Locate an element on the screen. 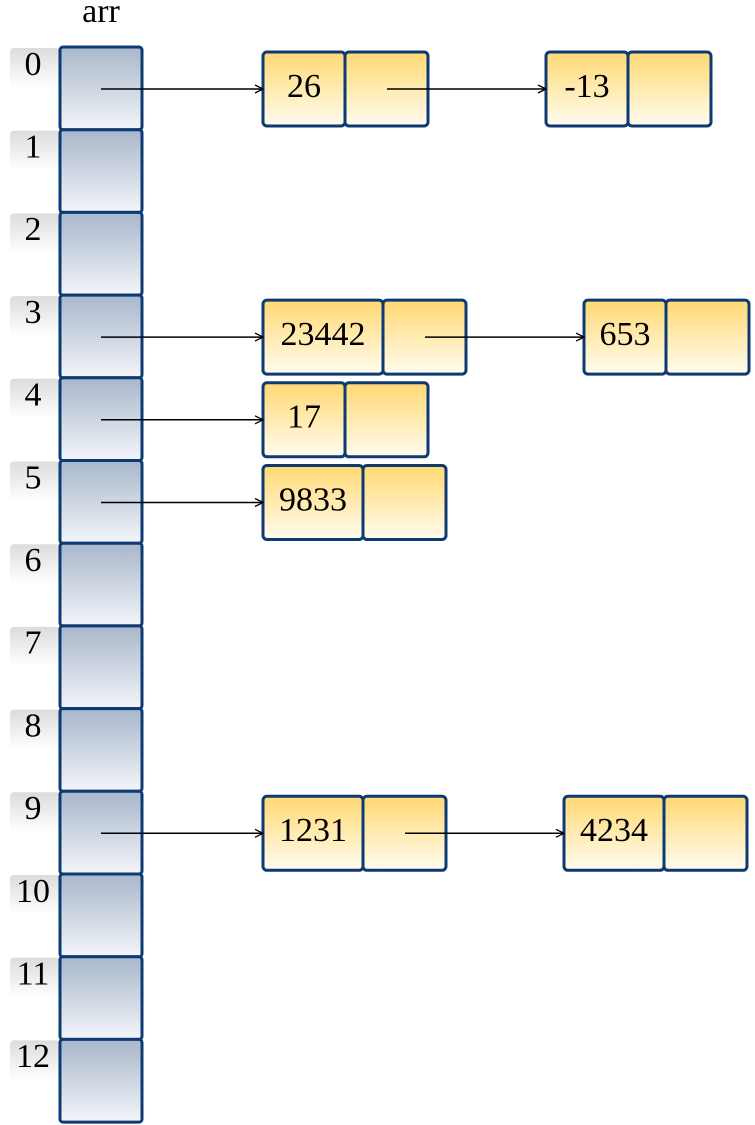 Image resolution: width=755 pixels, height=1125 pixels. index-label: 1 is located at coordinates (33, 146).